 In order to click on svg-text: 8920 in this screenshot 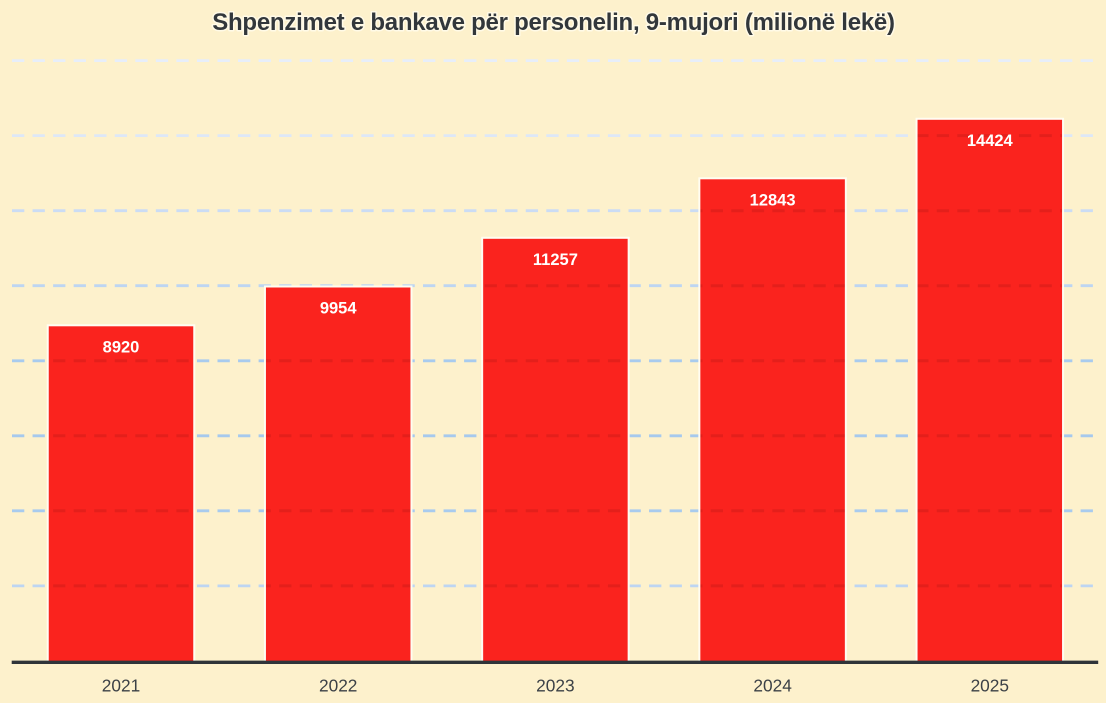, I will do `click(121, 347)`.